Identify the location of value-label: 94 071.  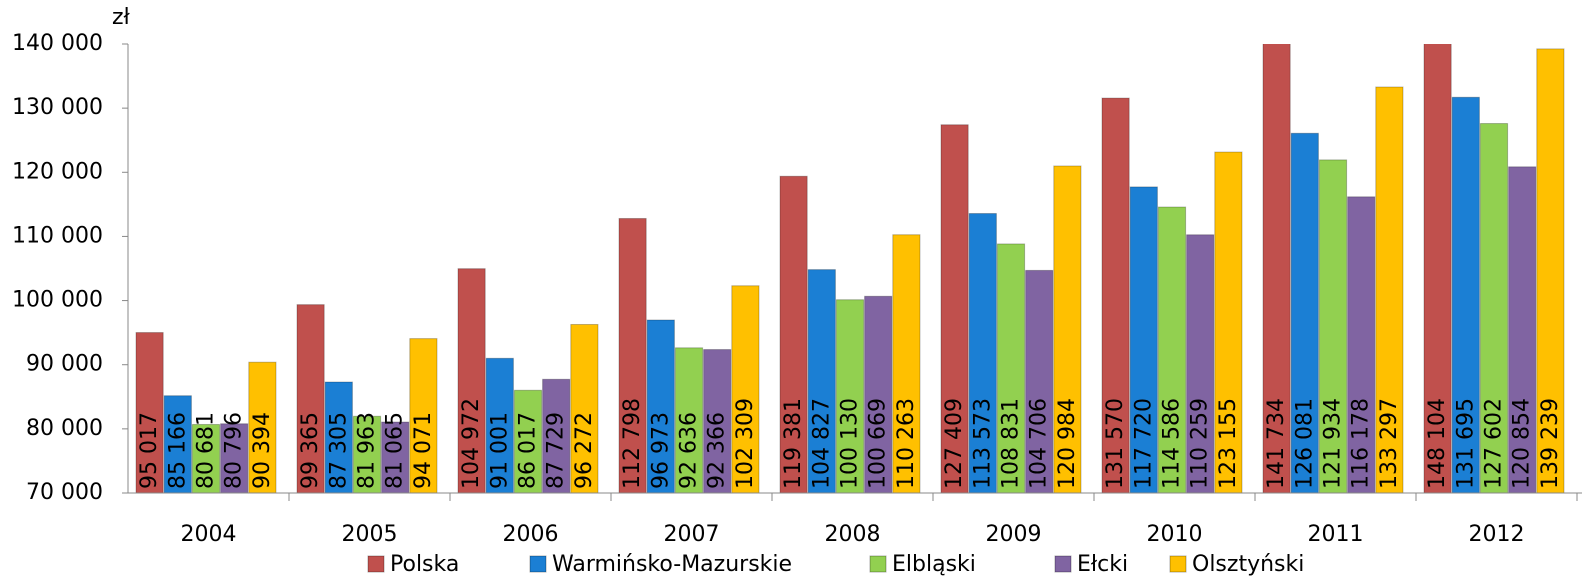
(423, 450).